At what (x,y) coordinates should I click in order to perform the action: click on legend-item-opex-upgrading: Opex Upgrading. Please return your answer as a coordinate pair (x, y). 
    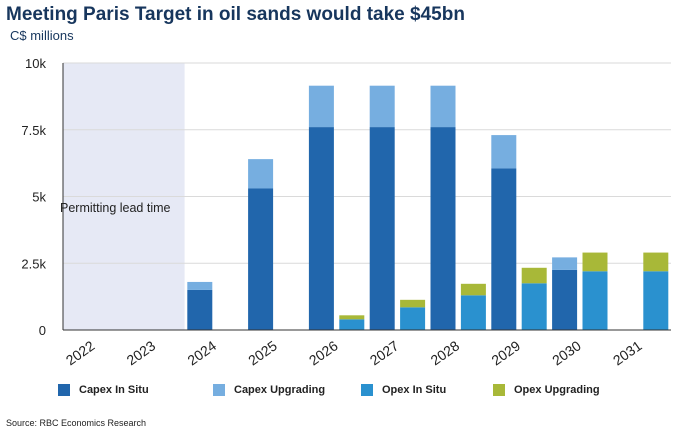
    Looking at the image, I should click on (546, 390).